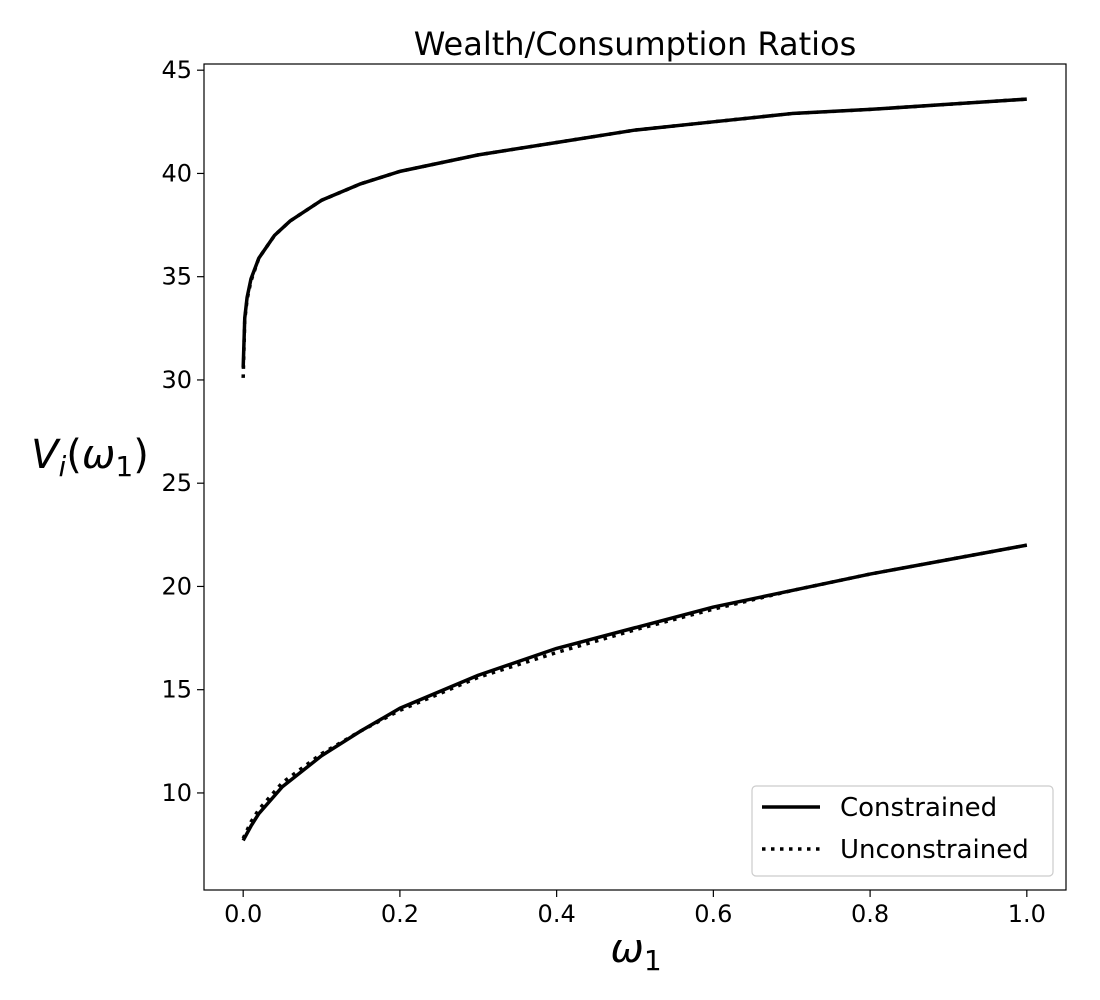  Describe the element at coordinates (918, 808) in the screenshot. I see `legend-label-constrained: Constrained` at that location.